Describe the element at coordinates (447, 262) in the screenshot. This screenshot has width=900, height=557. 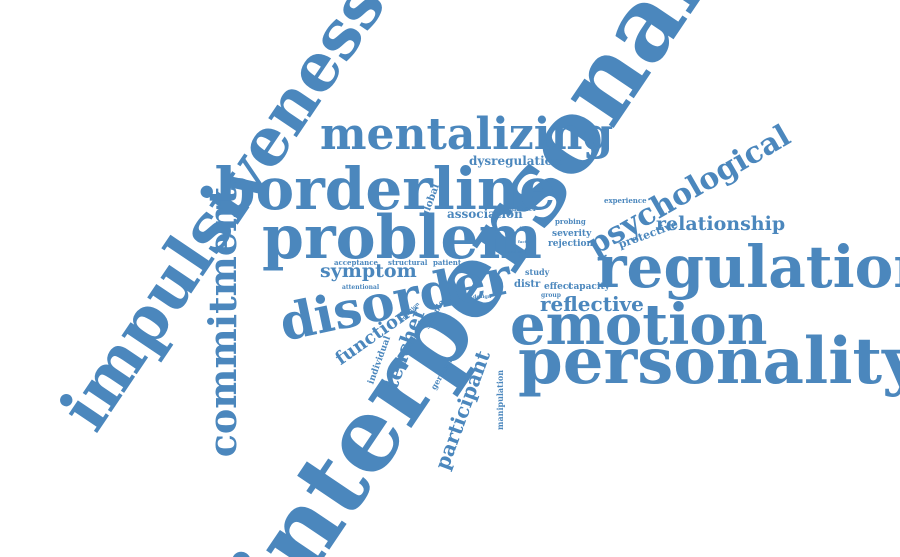
I see `word-patient: patient` at that location.